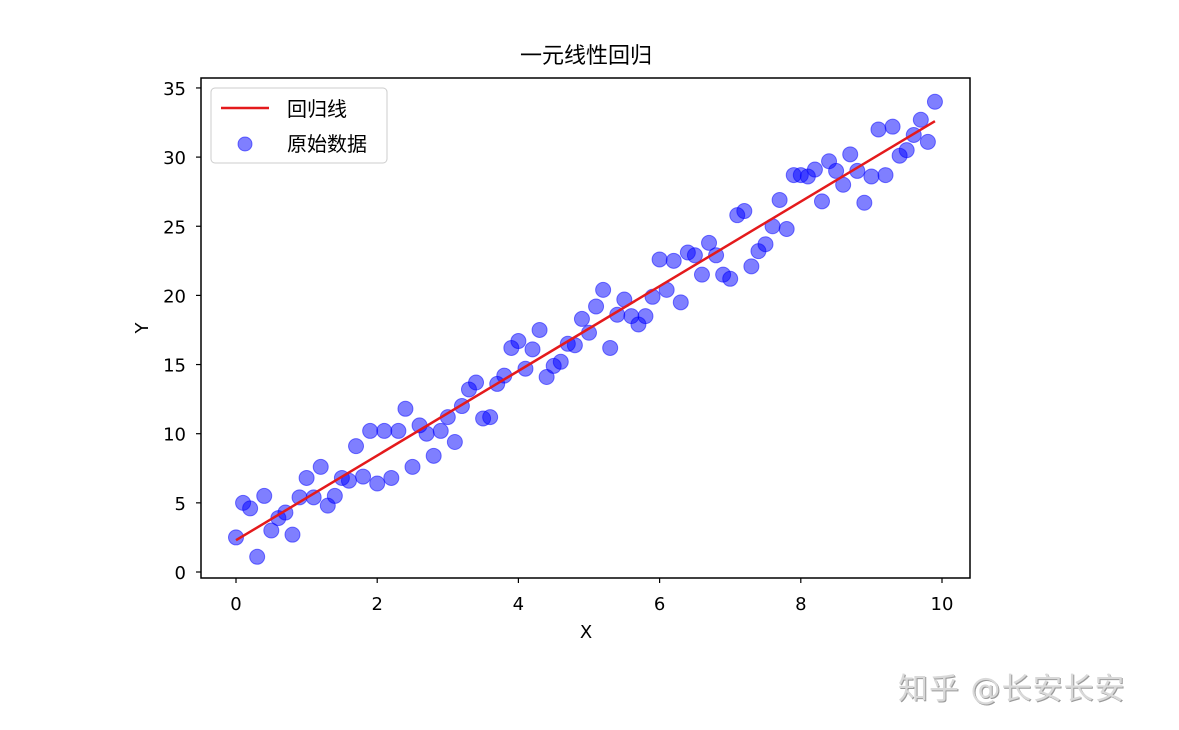  Describe the element at coordinates (174, 227) in the screenshot. I see `svg-text: 25` at that location.